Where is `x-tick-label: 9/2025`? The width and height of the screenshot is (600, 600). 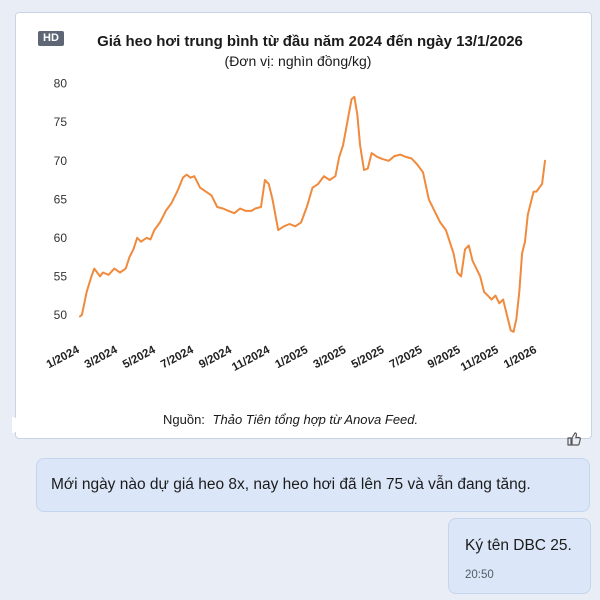
x-tick-label: 9/2025 is located at coordinates (444, 357).